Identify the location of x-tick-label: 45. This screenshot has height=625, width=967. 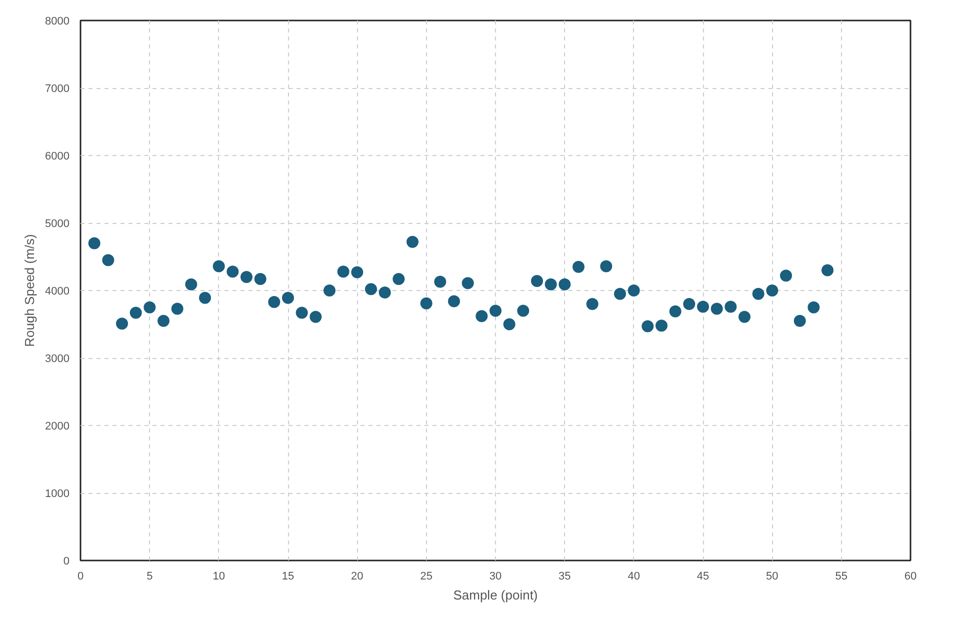
(703, 576).